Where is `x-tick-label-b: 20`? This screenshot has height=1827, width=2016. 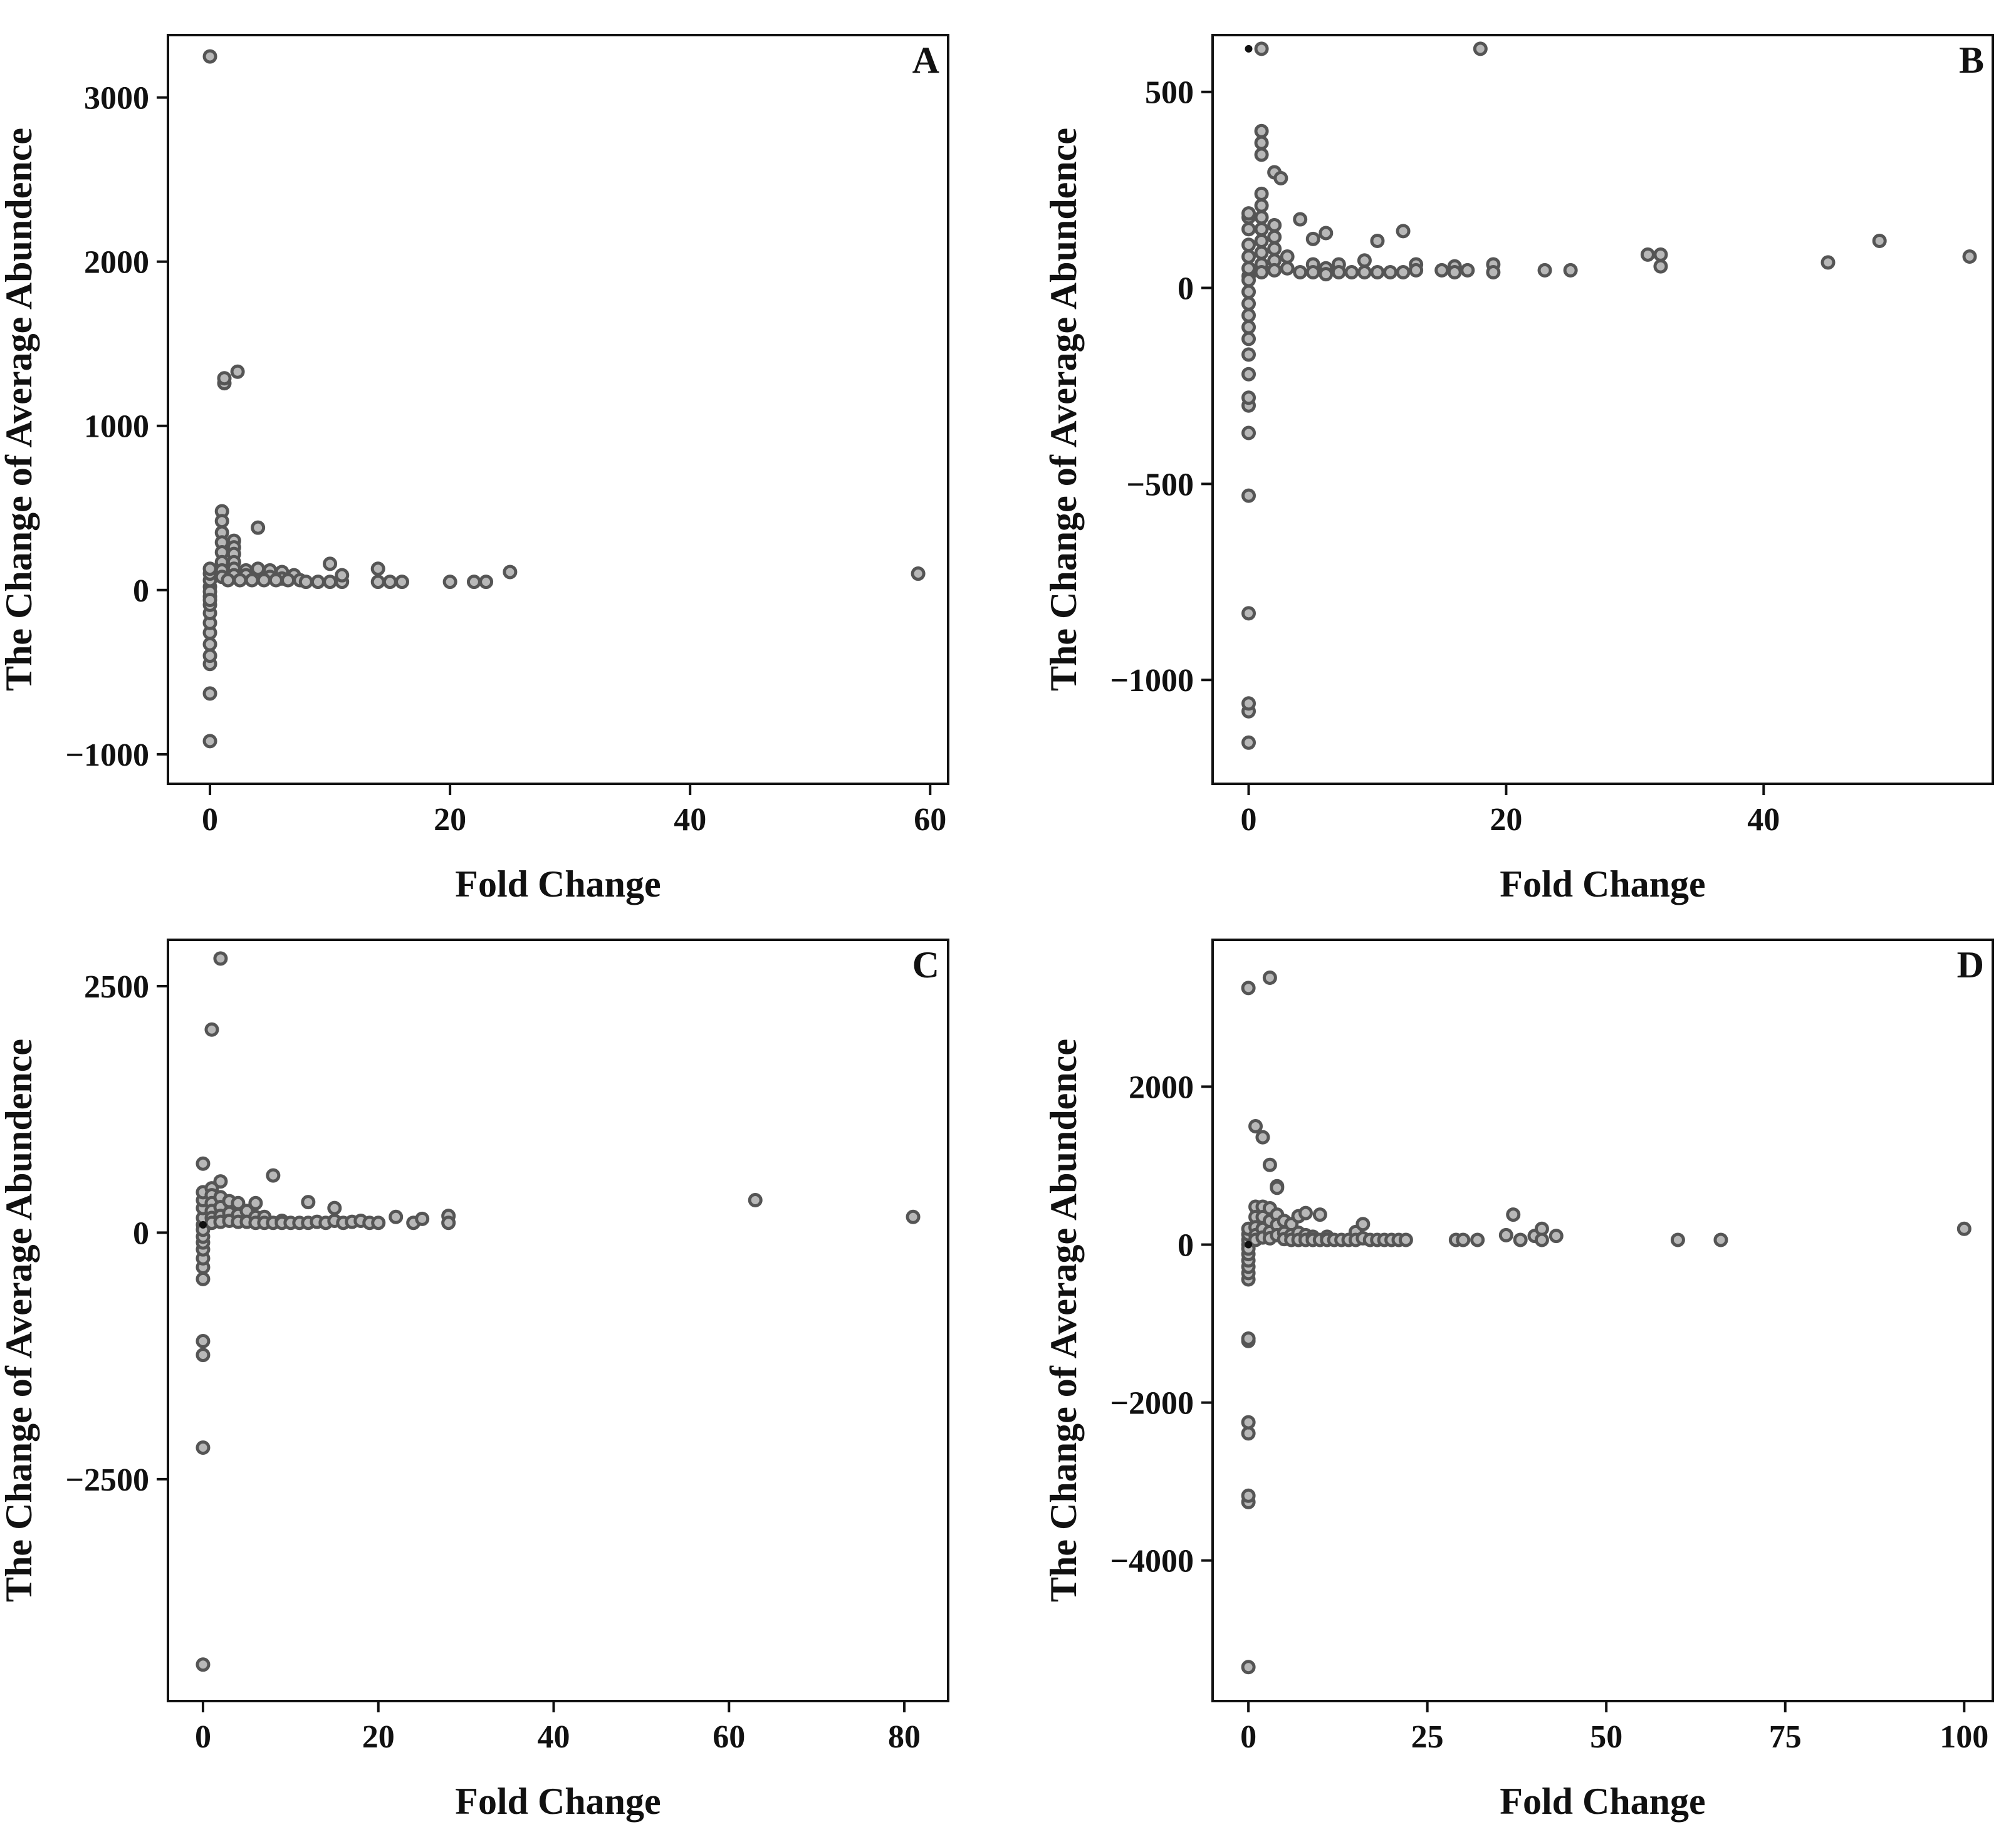 x-tick-label-b: 20 is located at coordinates (1506, 820).